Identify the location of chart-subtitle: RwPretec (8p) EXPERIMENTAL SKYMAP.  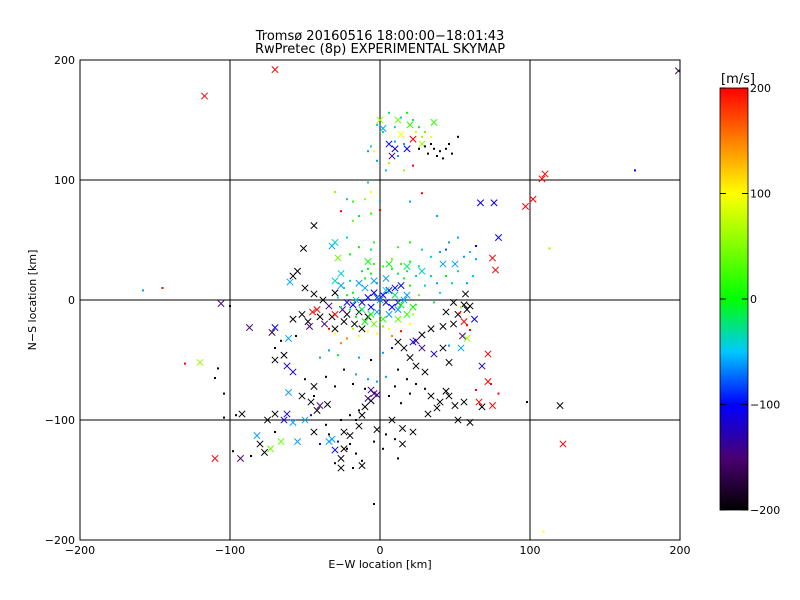
(380, 49).